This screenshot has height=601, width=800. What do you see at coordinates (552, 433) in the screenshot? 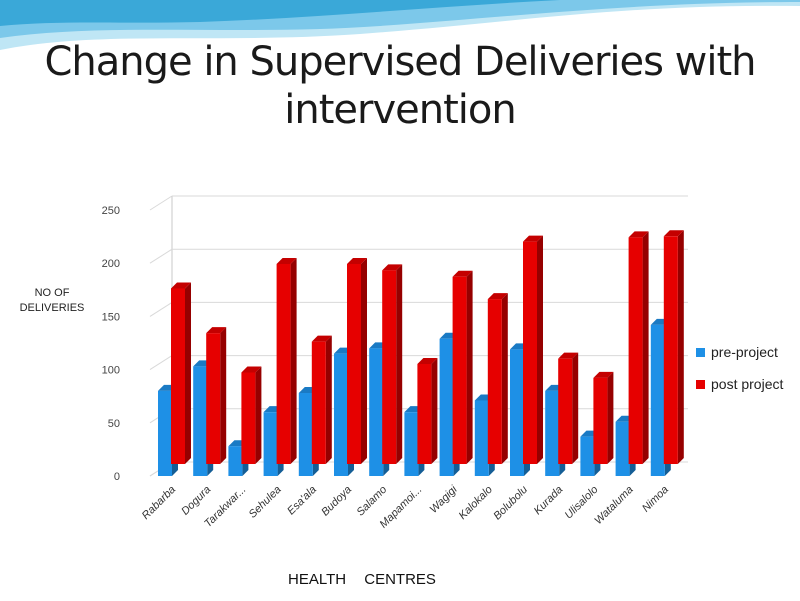
I see `bar-front-pre-project-kurada` at bounding box center [552, 433].